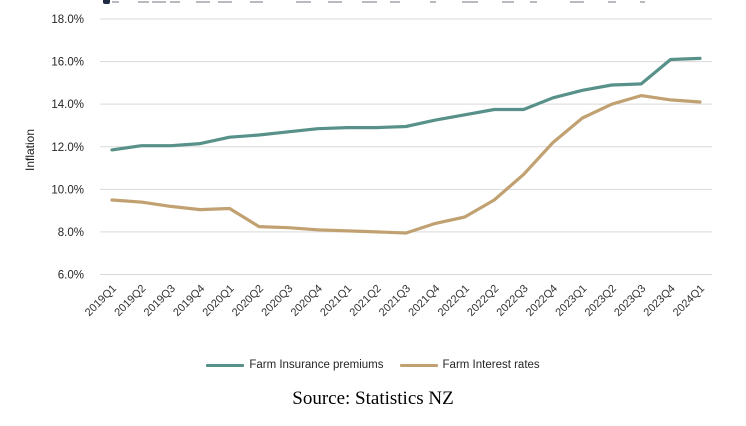 The image size is (746, 426). What do you see at coordinates (601, 301) in the screenshot?
I see `x-tick-label: 2023Q2` at bounding box center [601, 301].